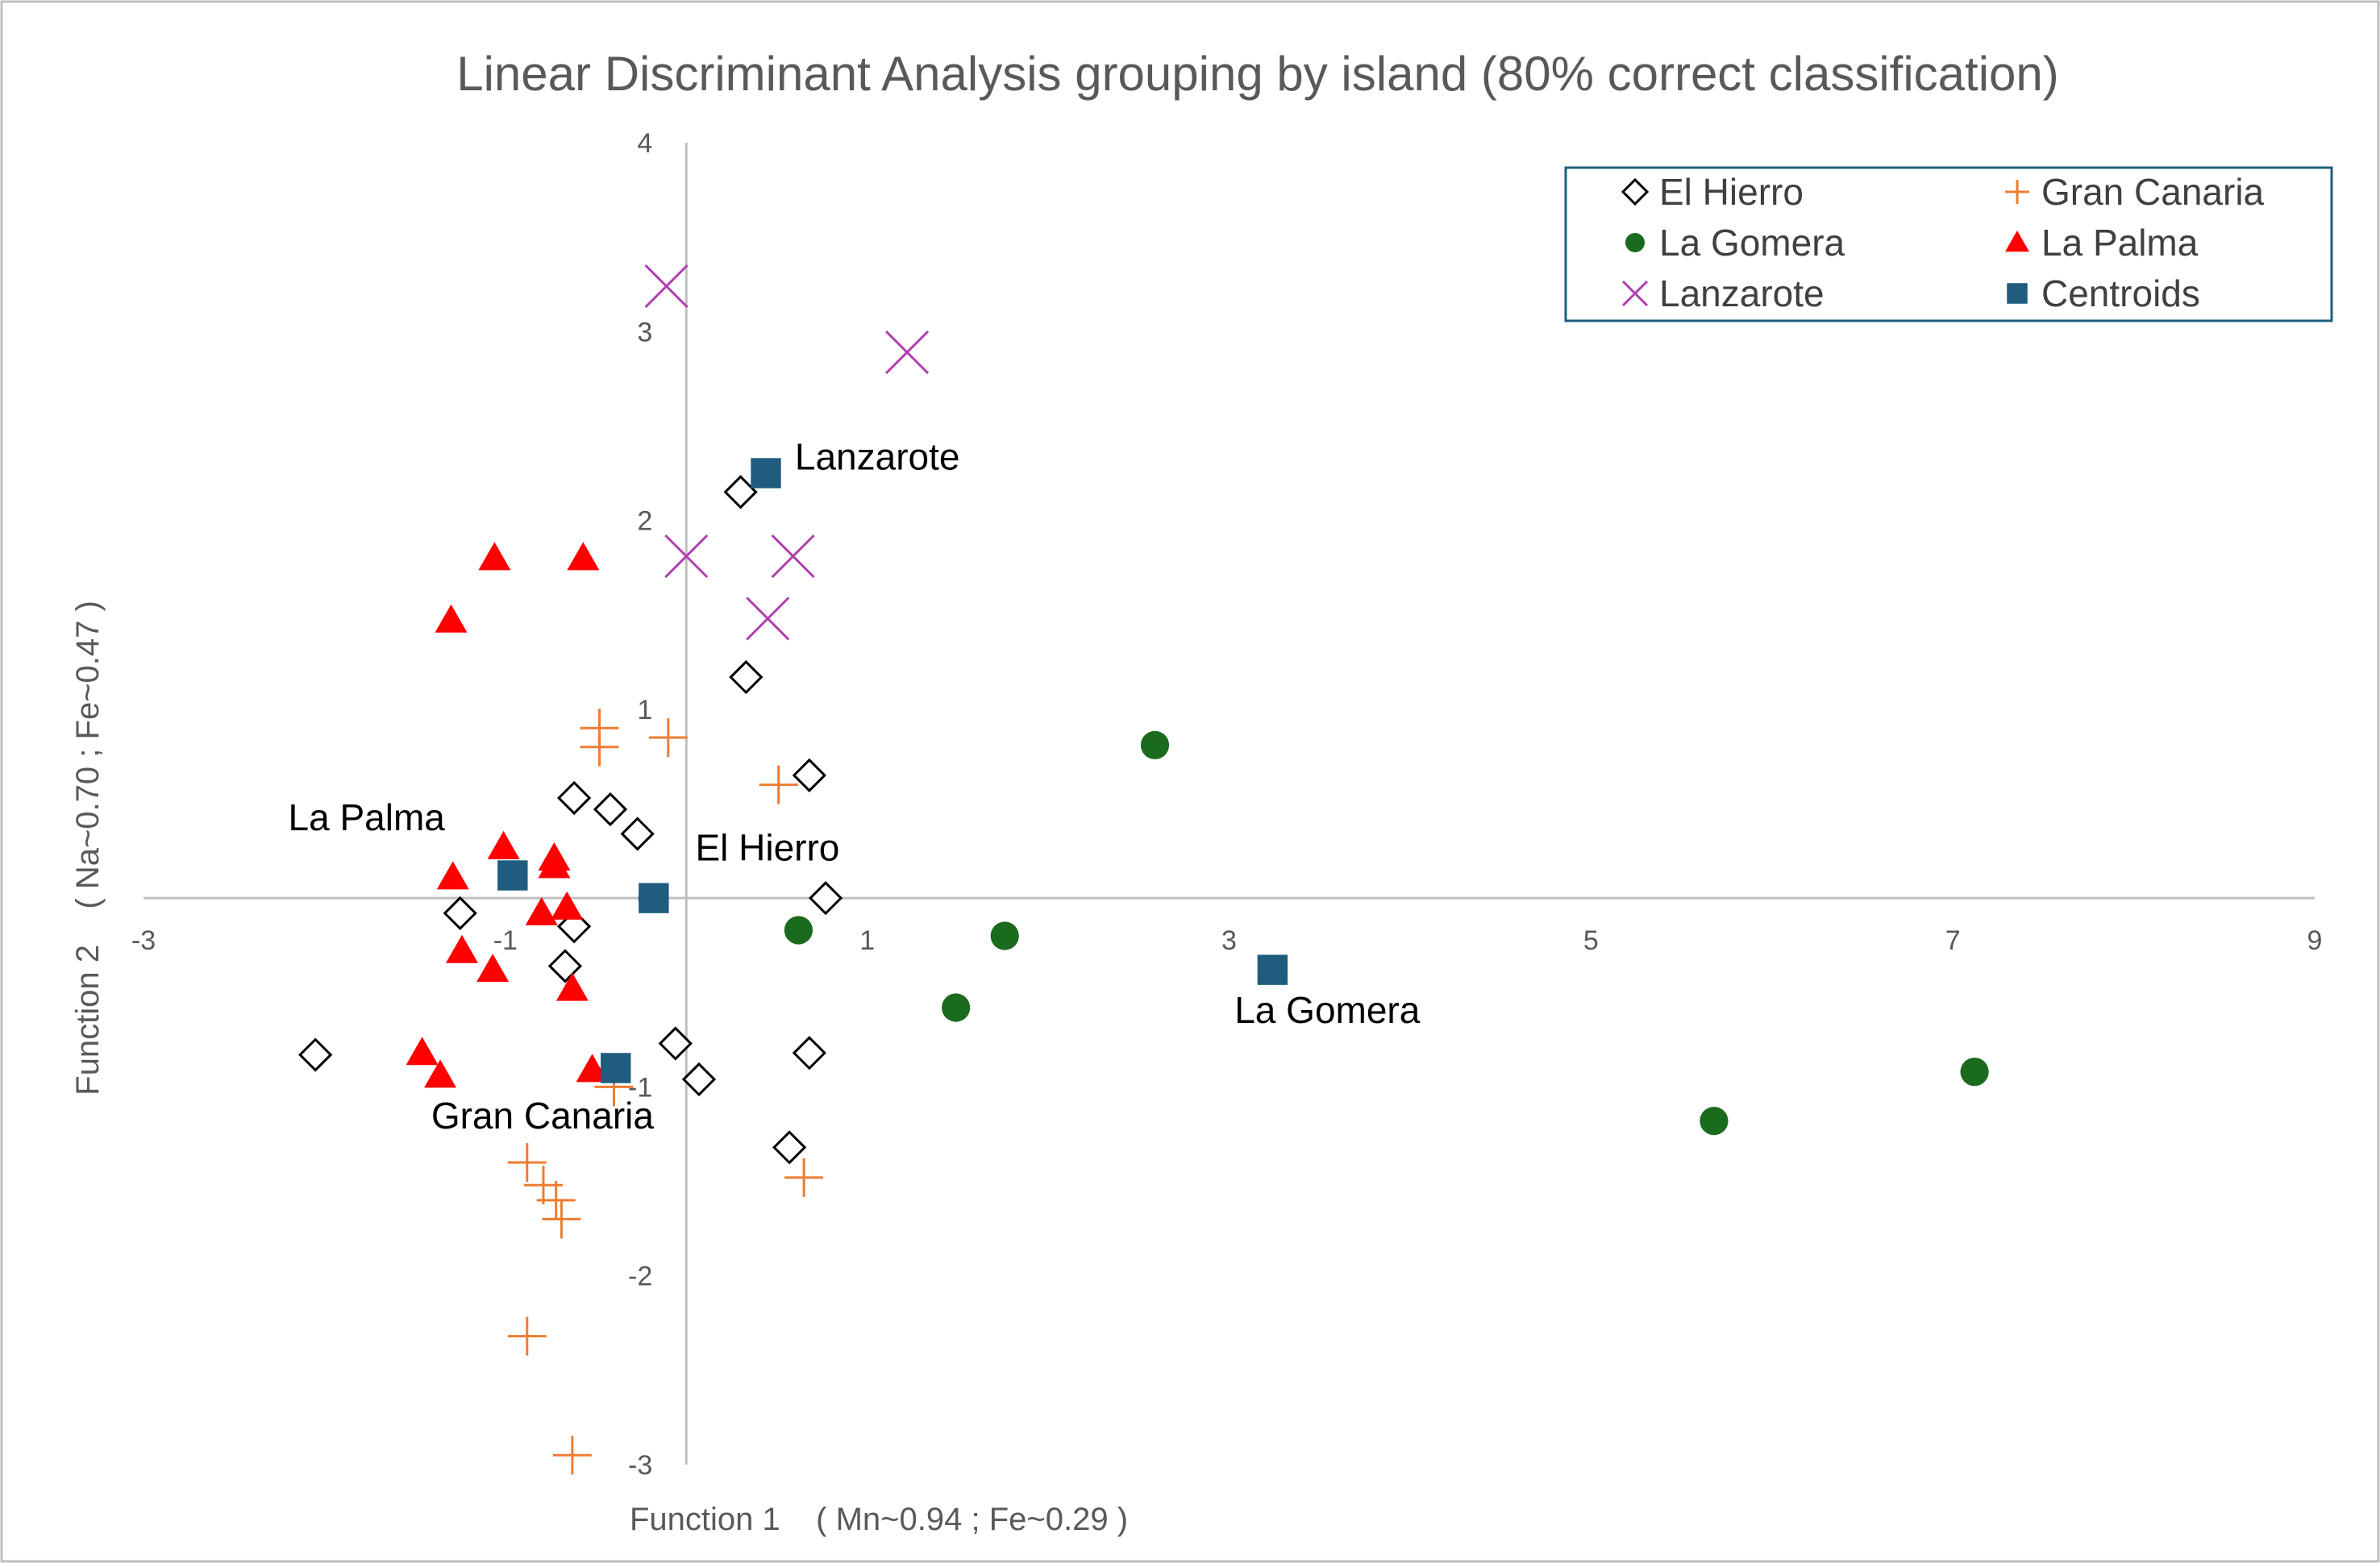  What do you see at coordinates (2017, 241) in the screenshot?
I see `legend-marker-la-palma` at bounding box center [2017, 241].